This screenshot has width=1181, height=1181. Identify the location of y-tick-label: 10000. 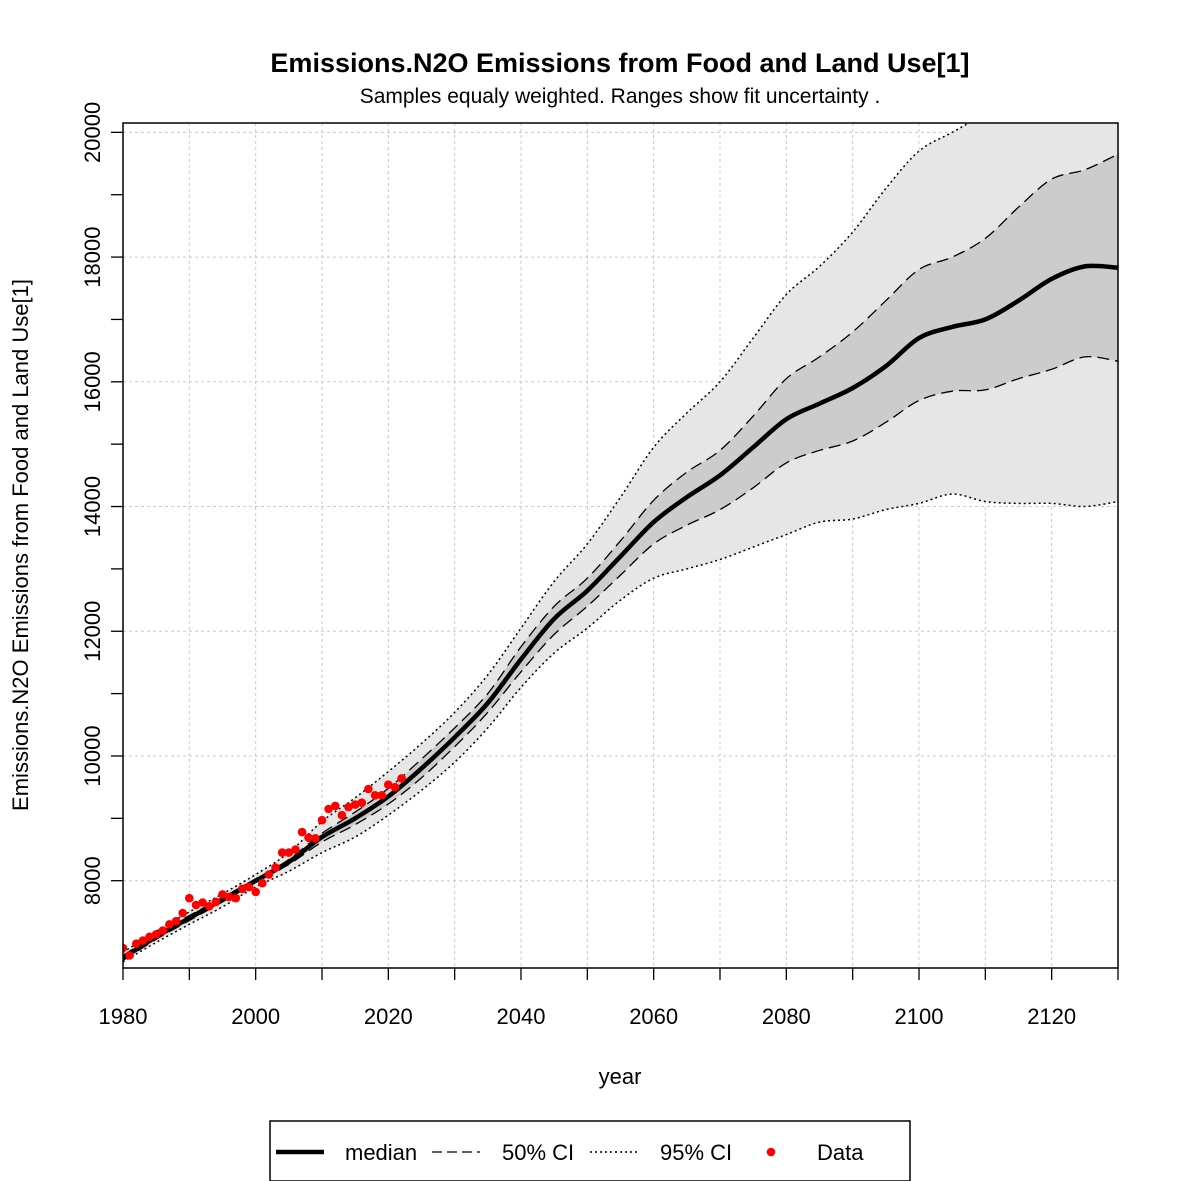
(92, 755).